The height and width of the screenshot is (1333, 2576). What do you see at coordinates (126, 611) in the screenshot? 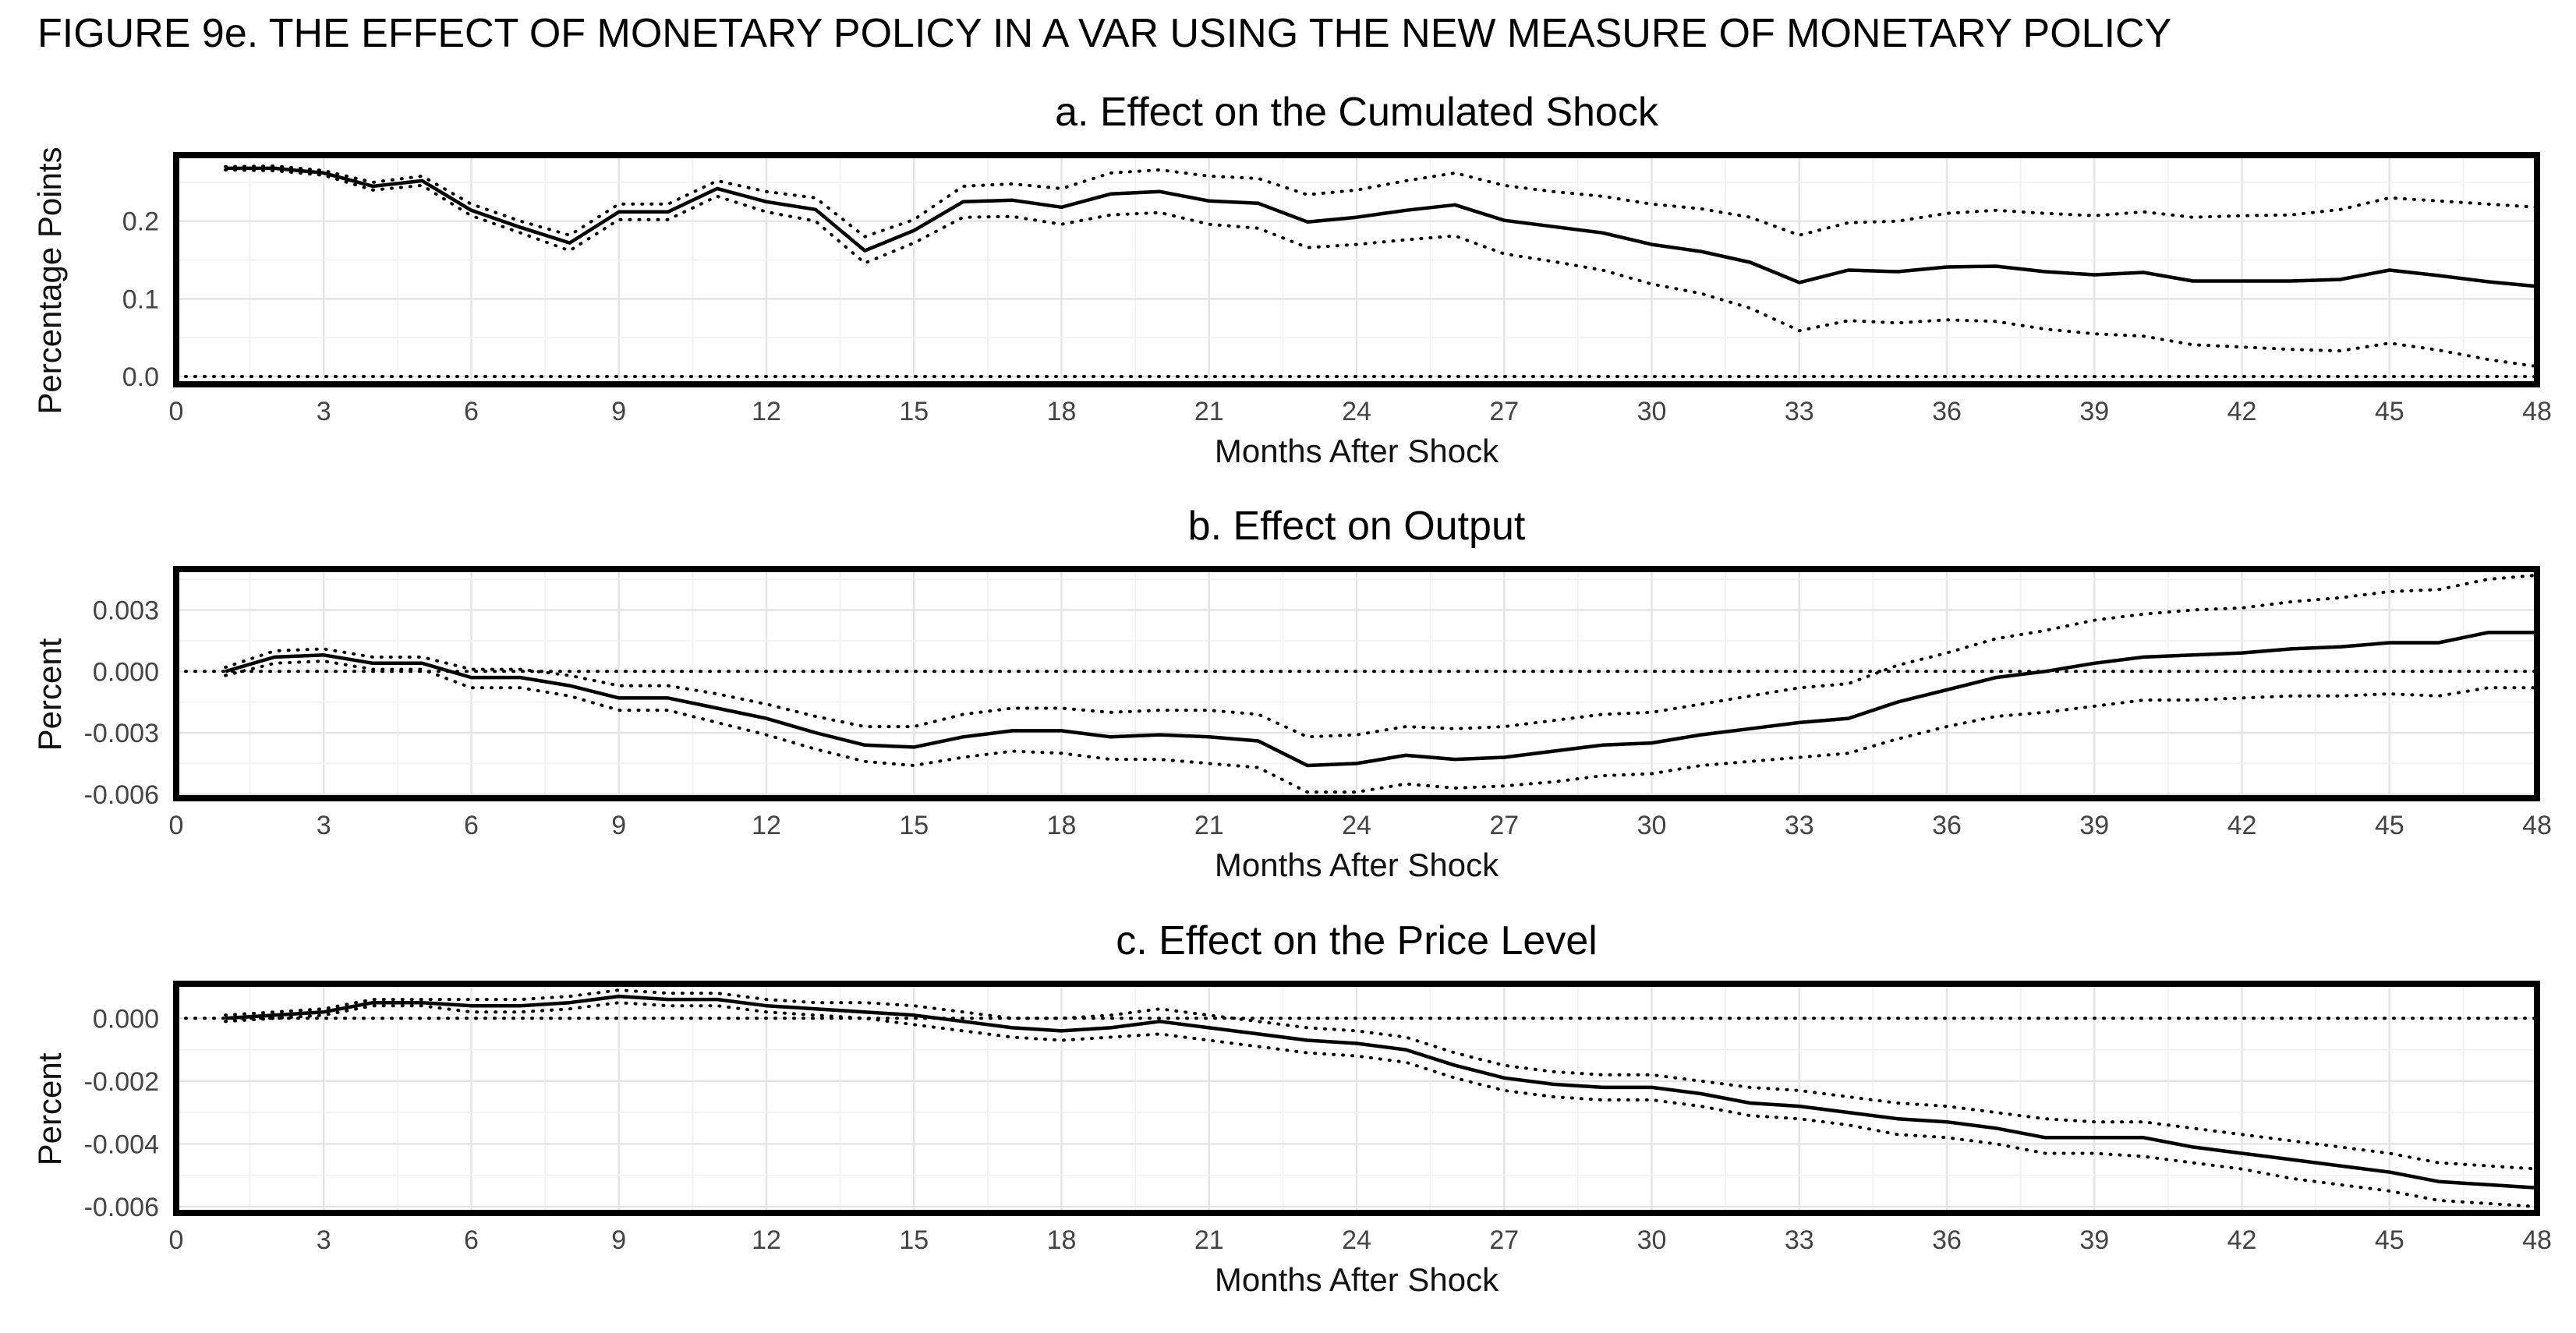
I see `y-tick-label: 0.003` at bounding box center [126, 611].